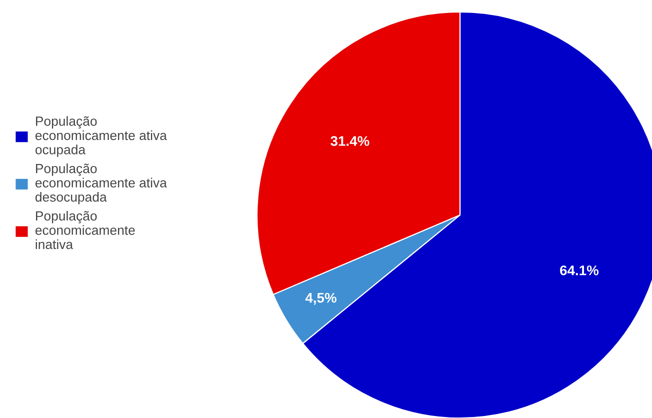  What do you see at coordinates (85, 230) in the screenshot?
I see `legend-label: População economicamente inativa` at bounding box center [85, 230].